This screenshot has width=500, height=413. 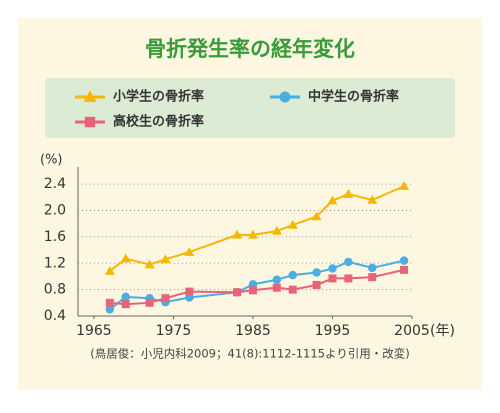 I want to click on x-tick-label: 1975, so click(x=174, y=331).